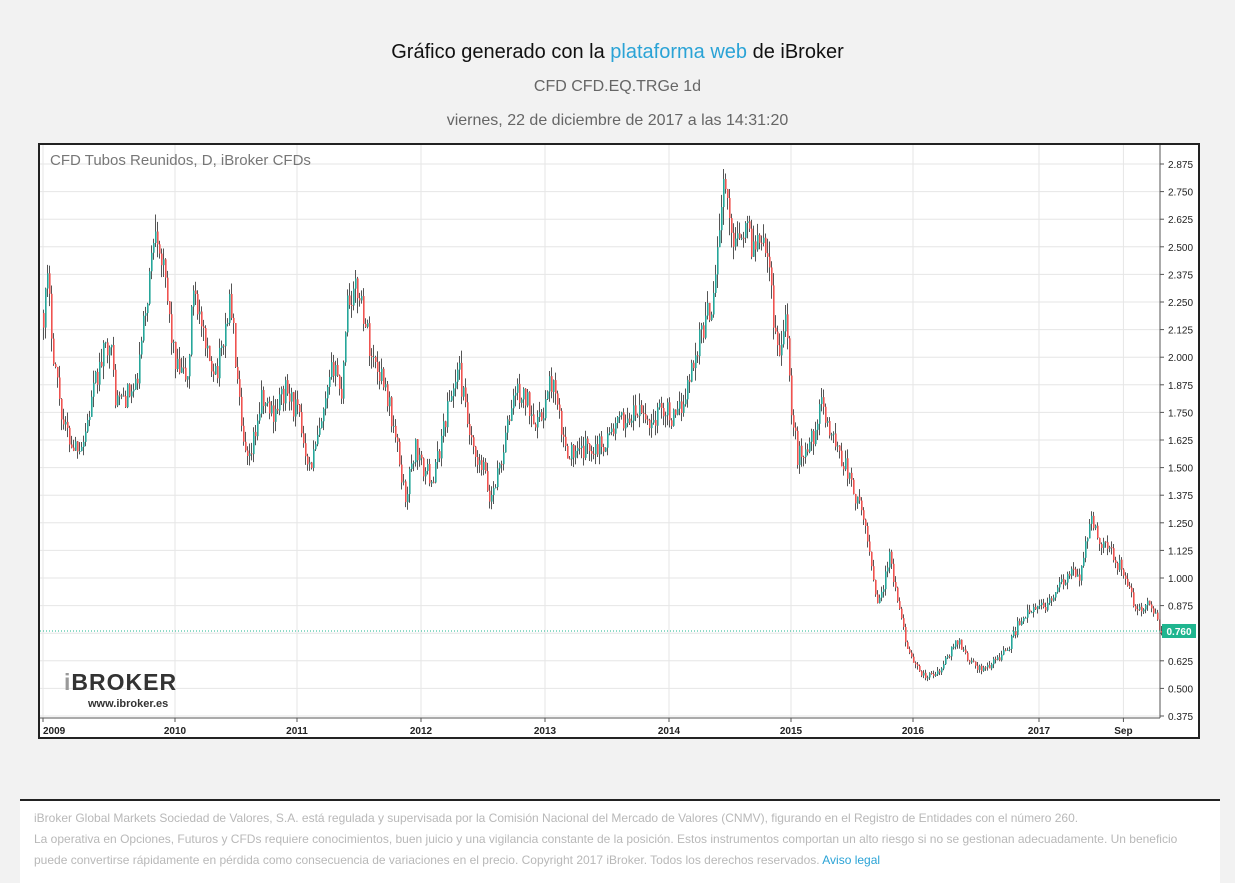 The width and height of the screenshot is (1235, 883). I want to click on platform-link: plataforma web, so click(679, 52).